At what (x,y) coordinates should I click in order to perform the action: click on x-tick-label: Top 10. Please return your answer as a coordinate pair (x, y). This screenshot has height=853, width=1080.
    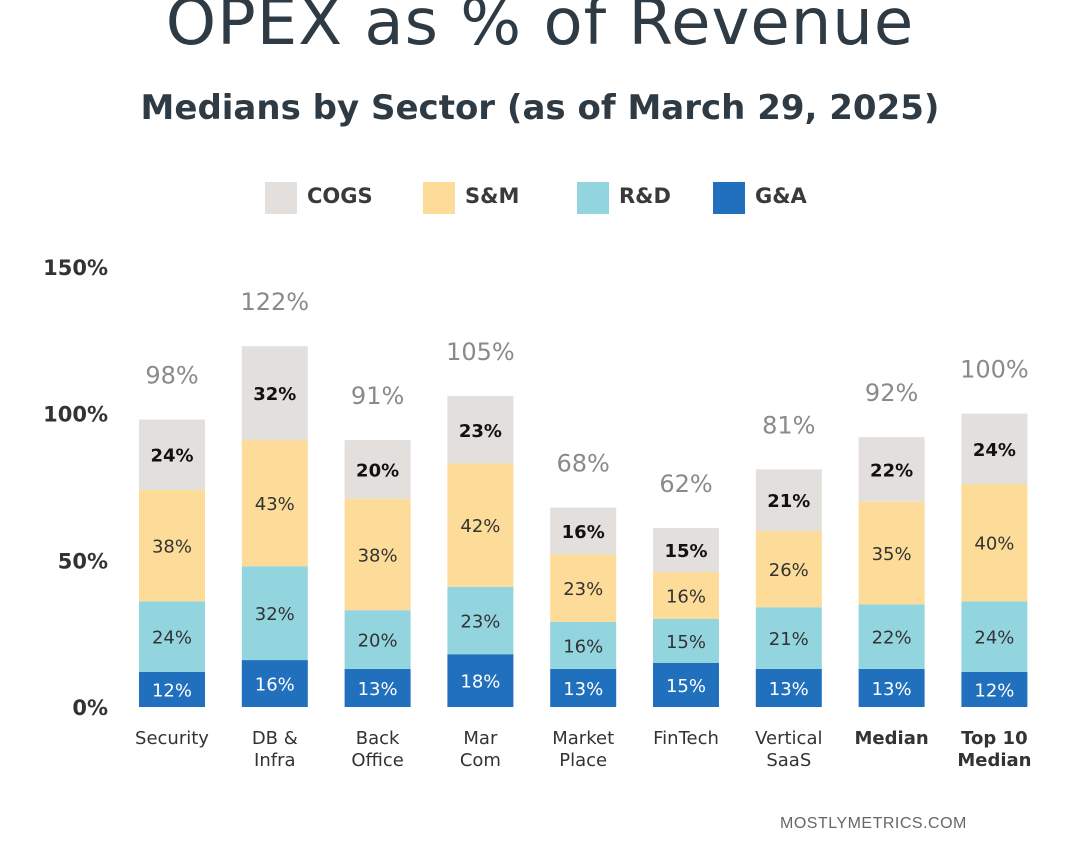
    Looking at the image, I should click on (994, 738).